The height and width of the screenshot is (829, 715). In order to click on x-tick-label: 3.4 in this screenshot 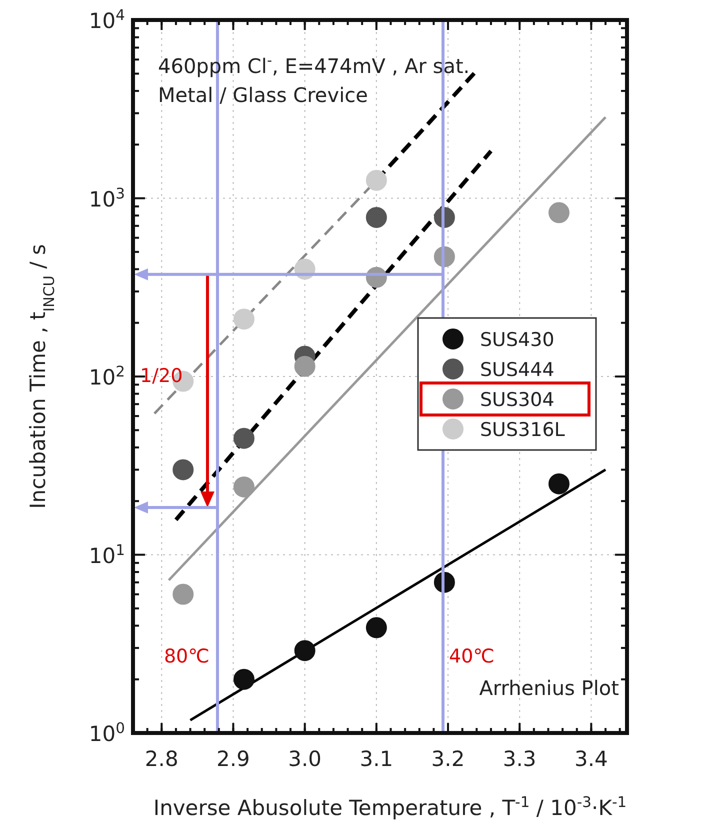, I will do `click(591, 759)`.